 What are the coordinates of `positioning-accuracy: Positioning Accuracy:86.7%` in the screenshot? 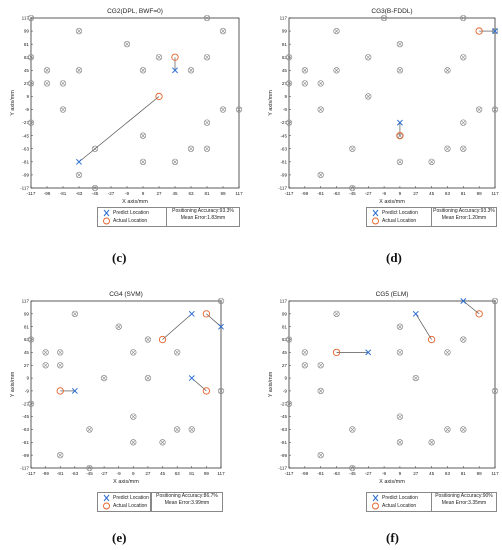 It's located at (187, 496).